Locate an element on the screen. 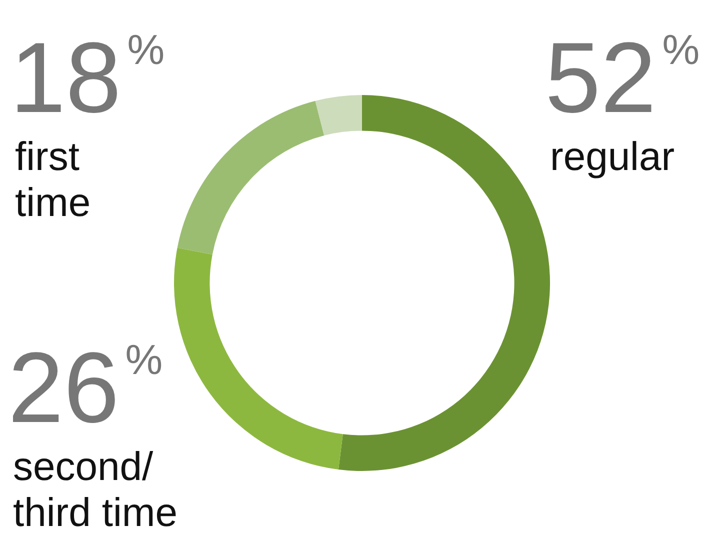  data-label: 18$^{%}$ is located at coordinates (87, 77).